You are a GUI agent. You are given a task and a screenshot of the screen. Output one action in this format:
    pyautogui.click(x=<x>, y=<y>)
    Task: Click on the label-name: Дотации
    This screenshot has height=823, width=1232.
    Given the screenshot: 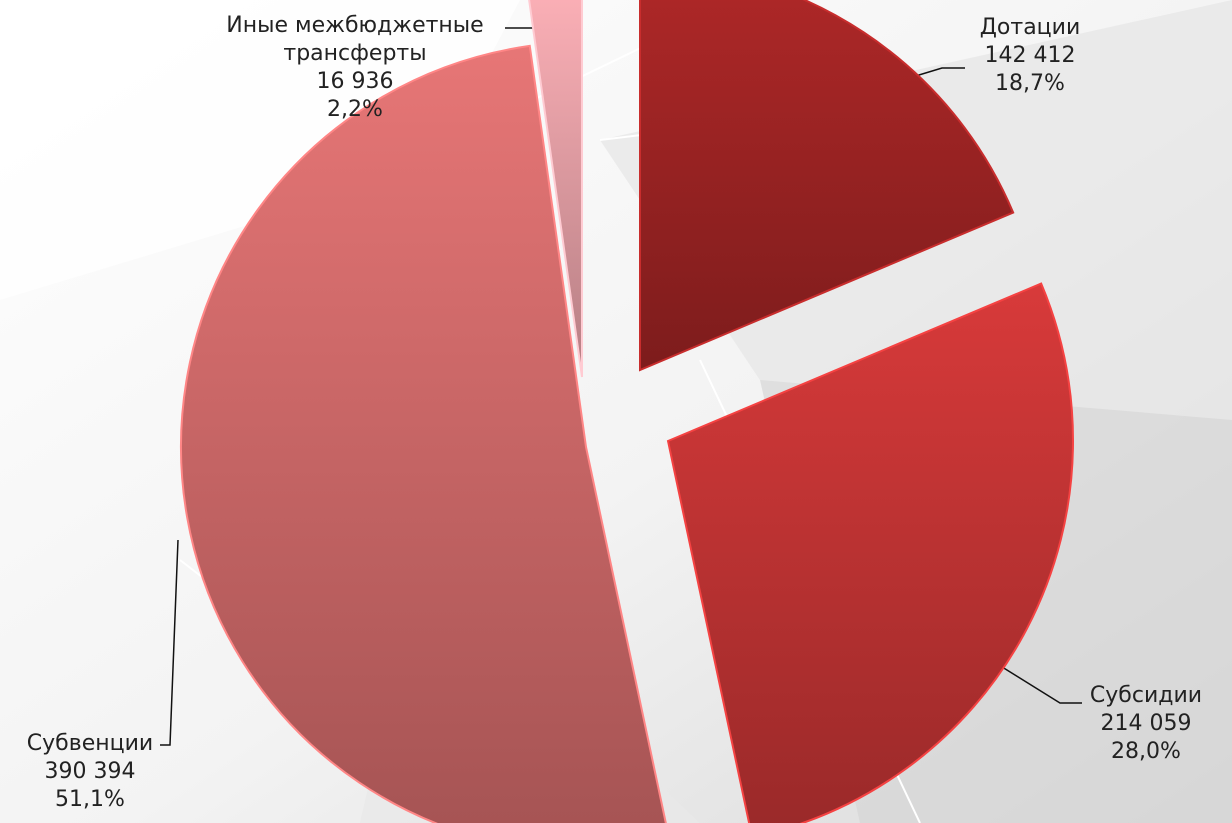 What is the action you would take?
    pyautogui.click(x=1030, y=27)
    